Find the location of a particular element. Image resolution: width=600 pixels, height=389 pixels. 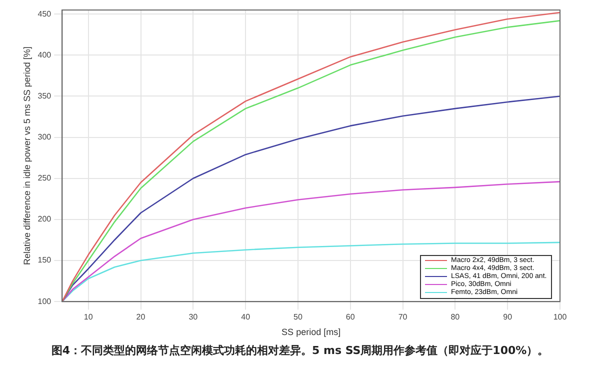

y-axis-title: Relative difference in idle power vs 5 ms SS period [%] is located at coordinates (27, 156).